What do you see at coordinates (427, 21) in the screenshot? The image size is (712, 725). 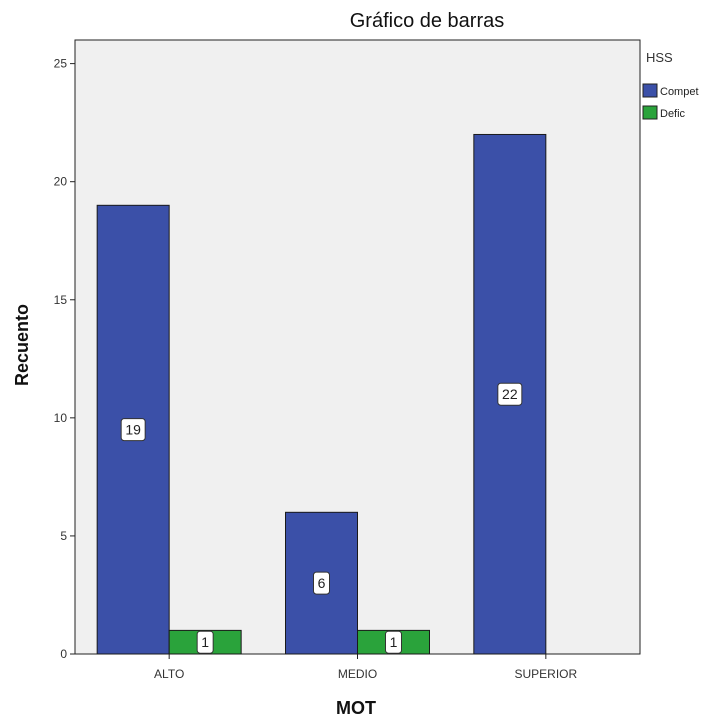 I see `chart-title: Gráfico de barras` at bounding box center [427, 21].